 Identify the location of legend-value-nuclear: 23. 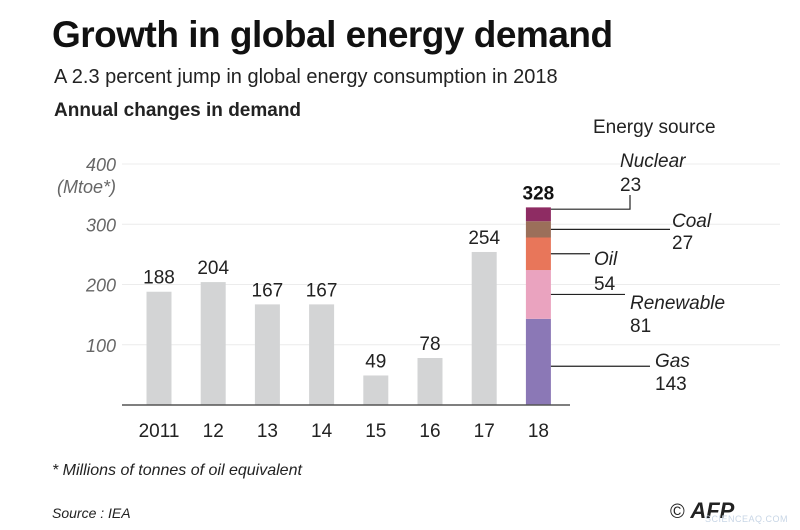
(630, 185).